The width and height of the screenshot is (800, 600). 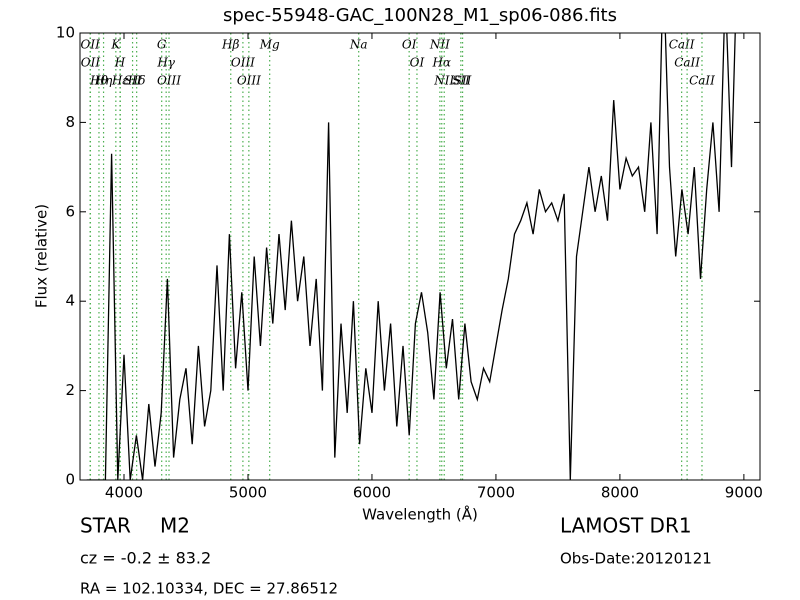 What do you see at coordinates (620, 493) in the screenshot?
I see `x-tick-label: 8000` at bounding box center [620, 493].